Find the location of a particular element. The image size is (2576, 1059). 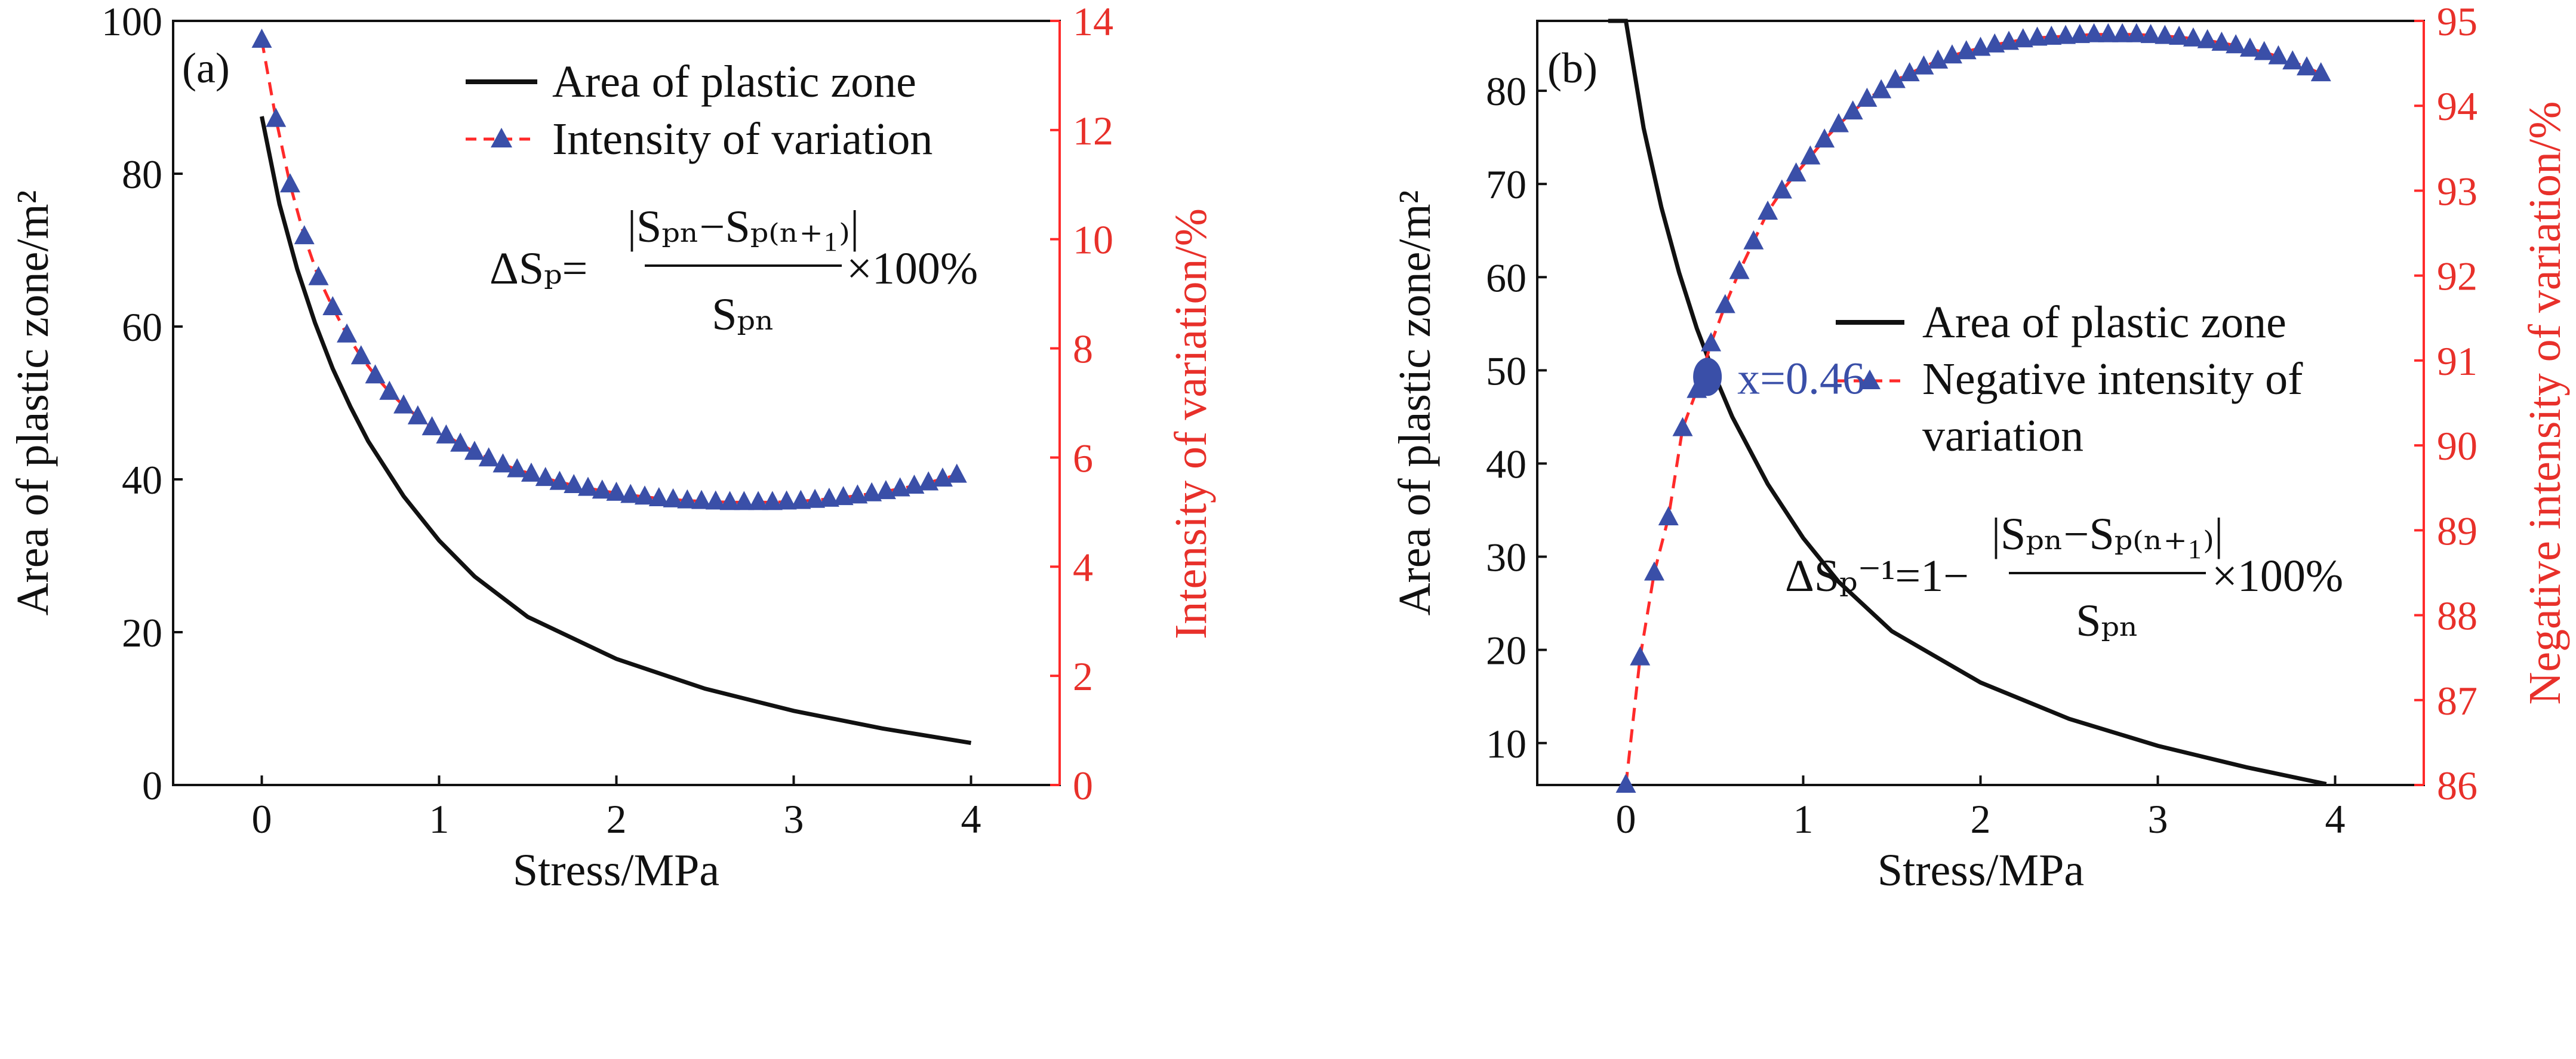

formula-b-numerator: |Sₚₙ−Sₚ₍ₙ₊₁₎| is located at coordinates (2107, 534).